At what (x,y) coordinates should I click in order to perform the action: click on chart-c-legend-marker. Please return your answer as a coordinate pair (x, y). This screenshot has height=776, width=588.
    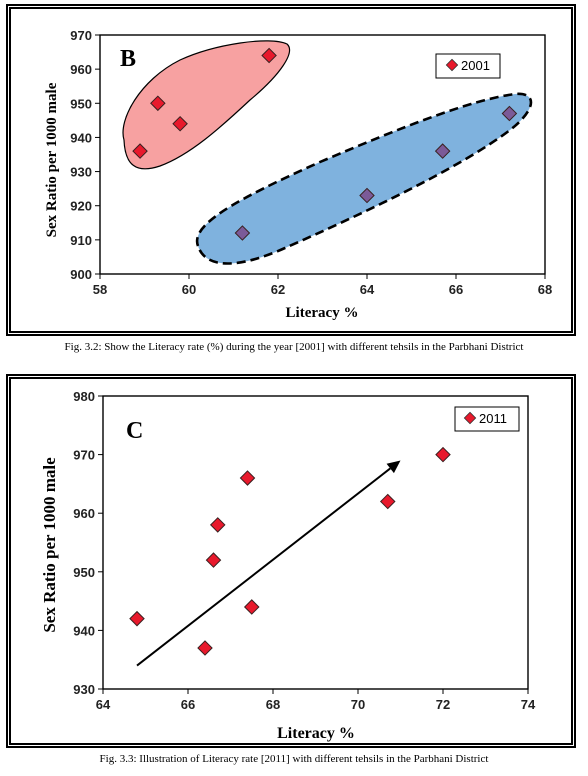
    Looking at the image, I should click on (470, 418).